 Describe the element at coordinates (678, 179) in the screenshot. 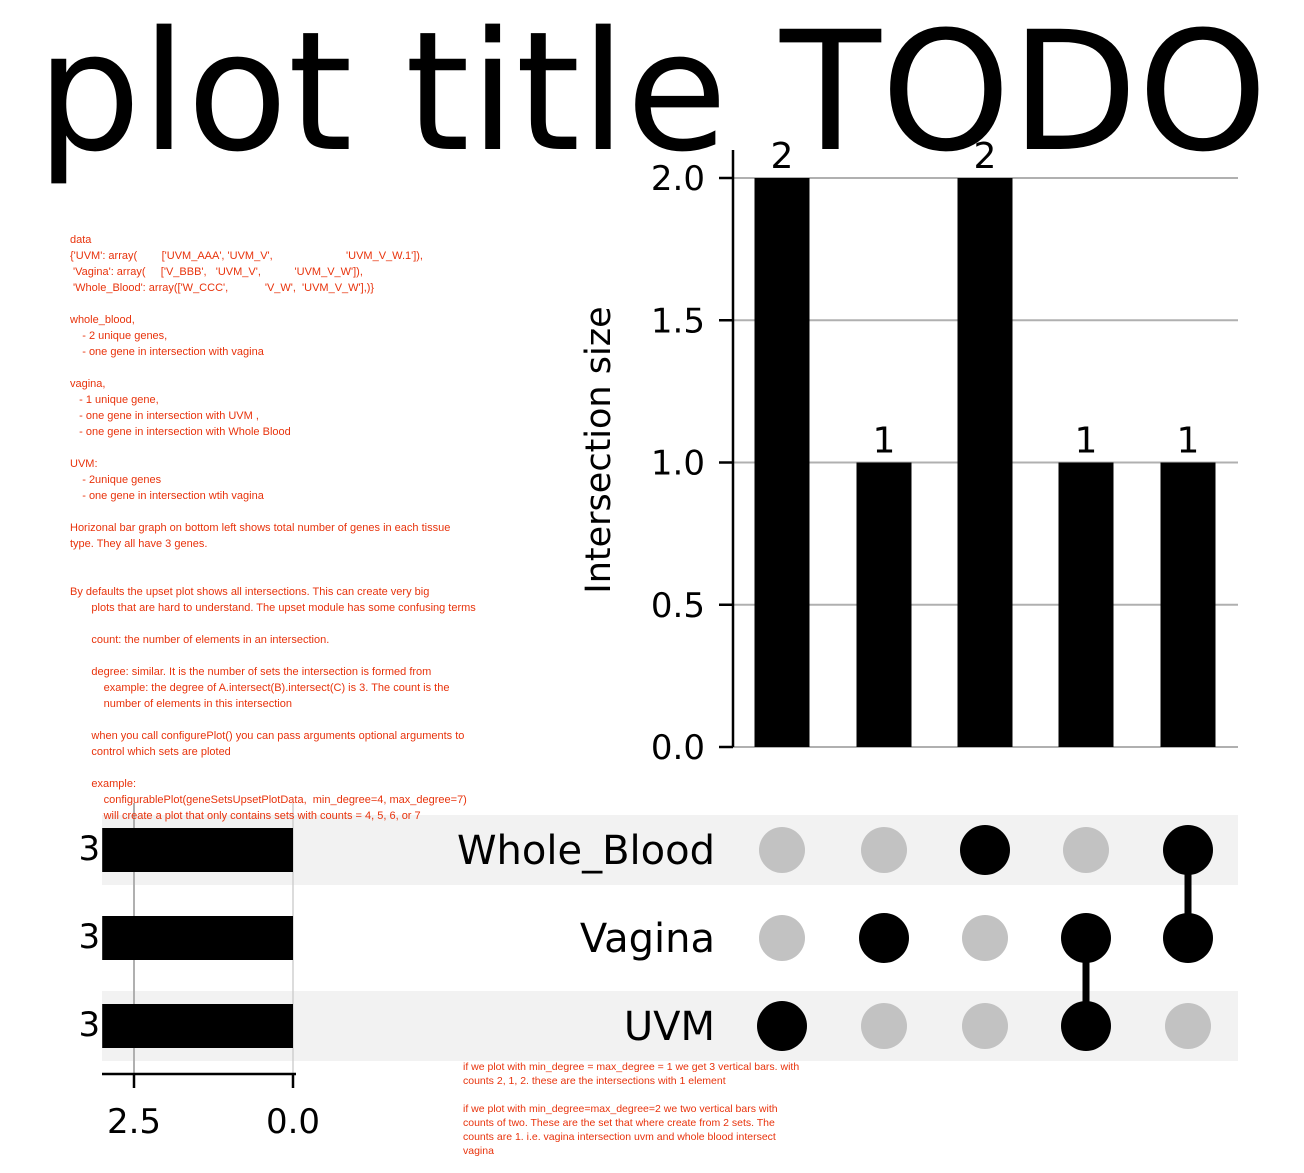

I see `y-tick-label: 2.0` at that location.